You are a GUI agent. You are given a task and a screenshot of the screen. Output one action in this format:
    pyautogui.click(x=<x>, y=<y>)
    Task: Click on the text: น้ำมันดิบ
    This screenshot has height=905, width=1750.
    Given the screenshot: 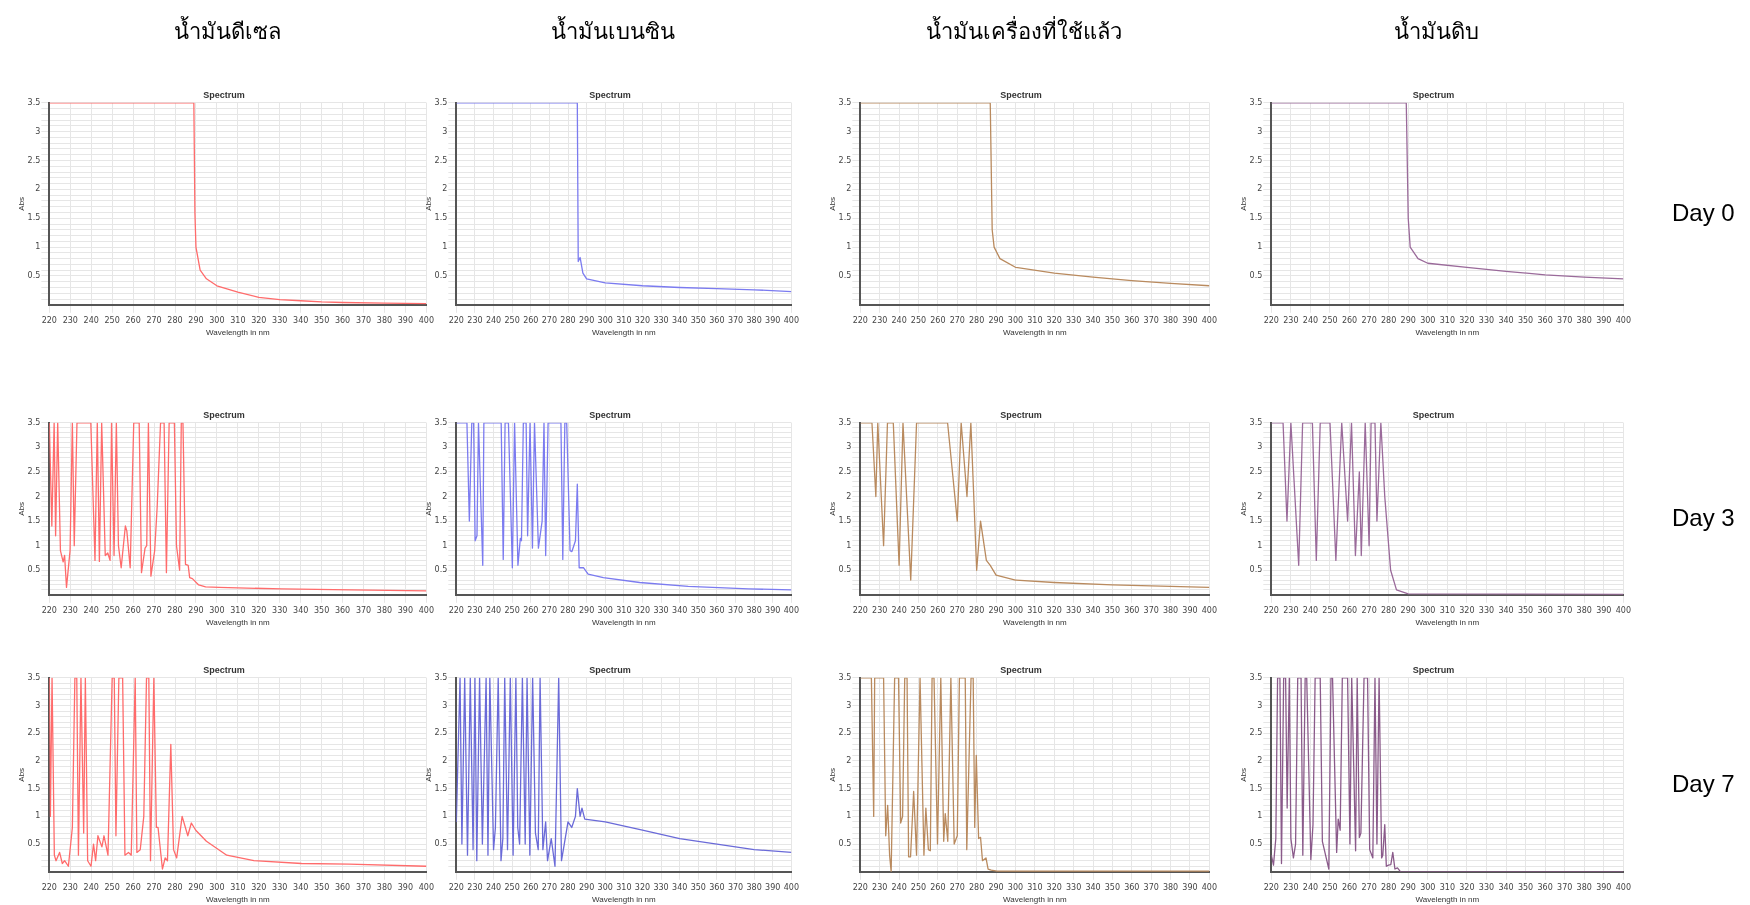 What is the action you would take?
    pyautogui.click(x=1436, y=30)
    